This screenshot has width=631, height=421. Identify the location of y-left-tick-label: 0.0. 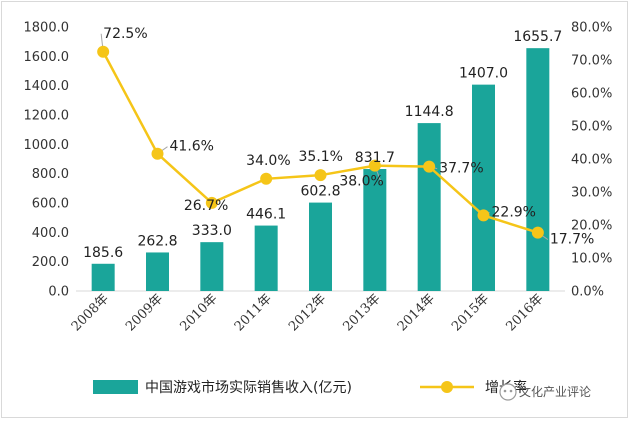
(58, 292).